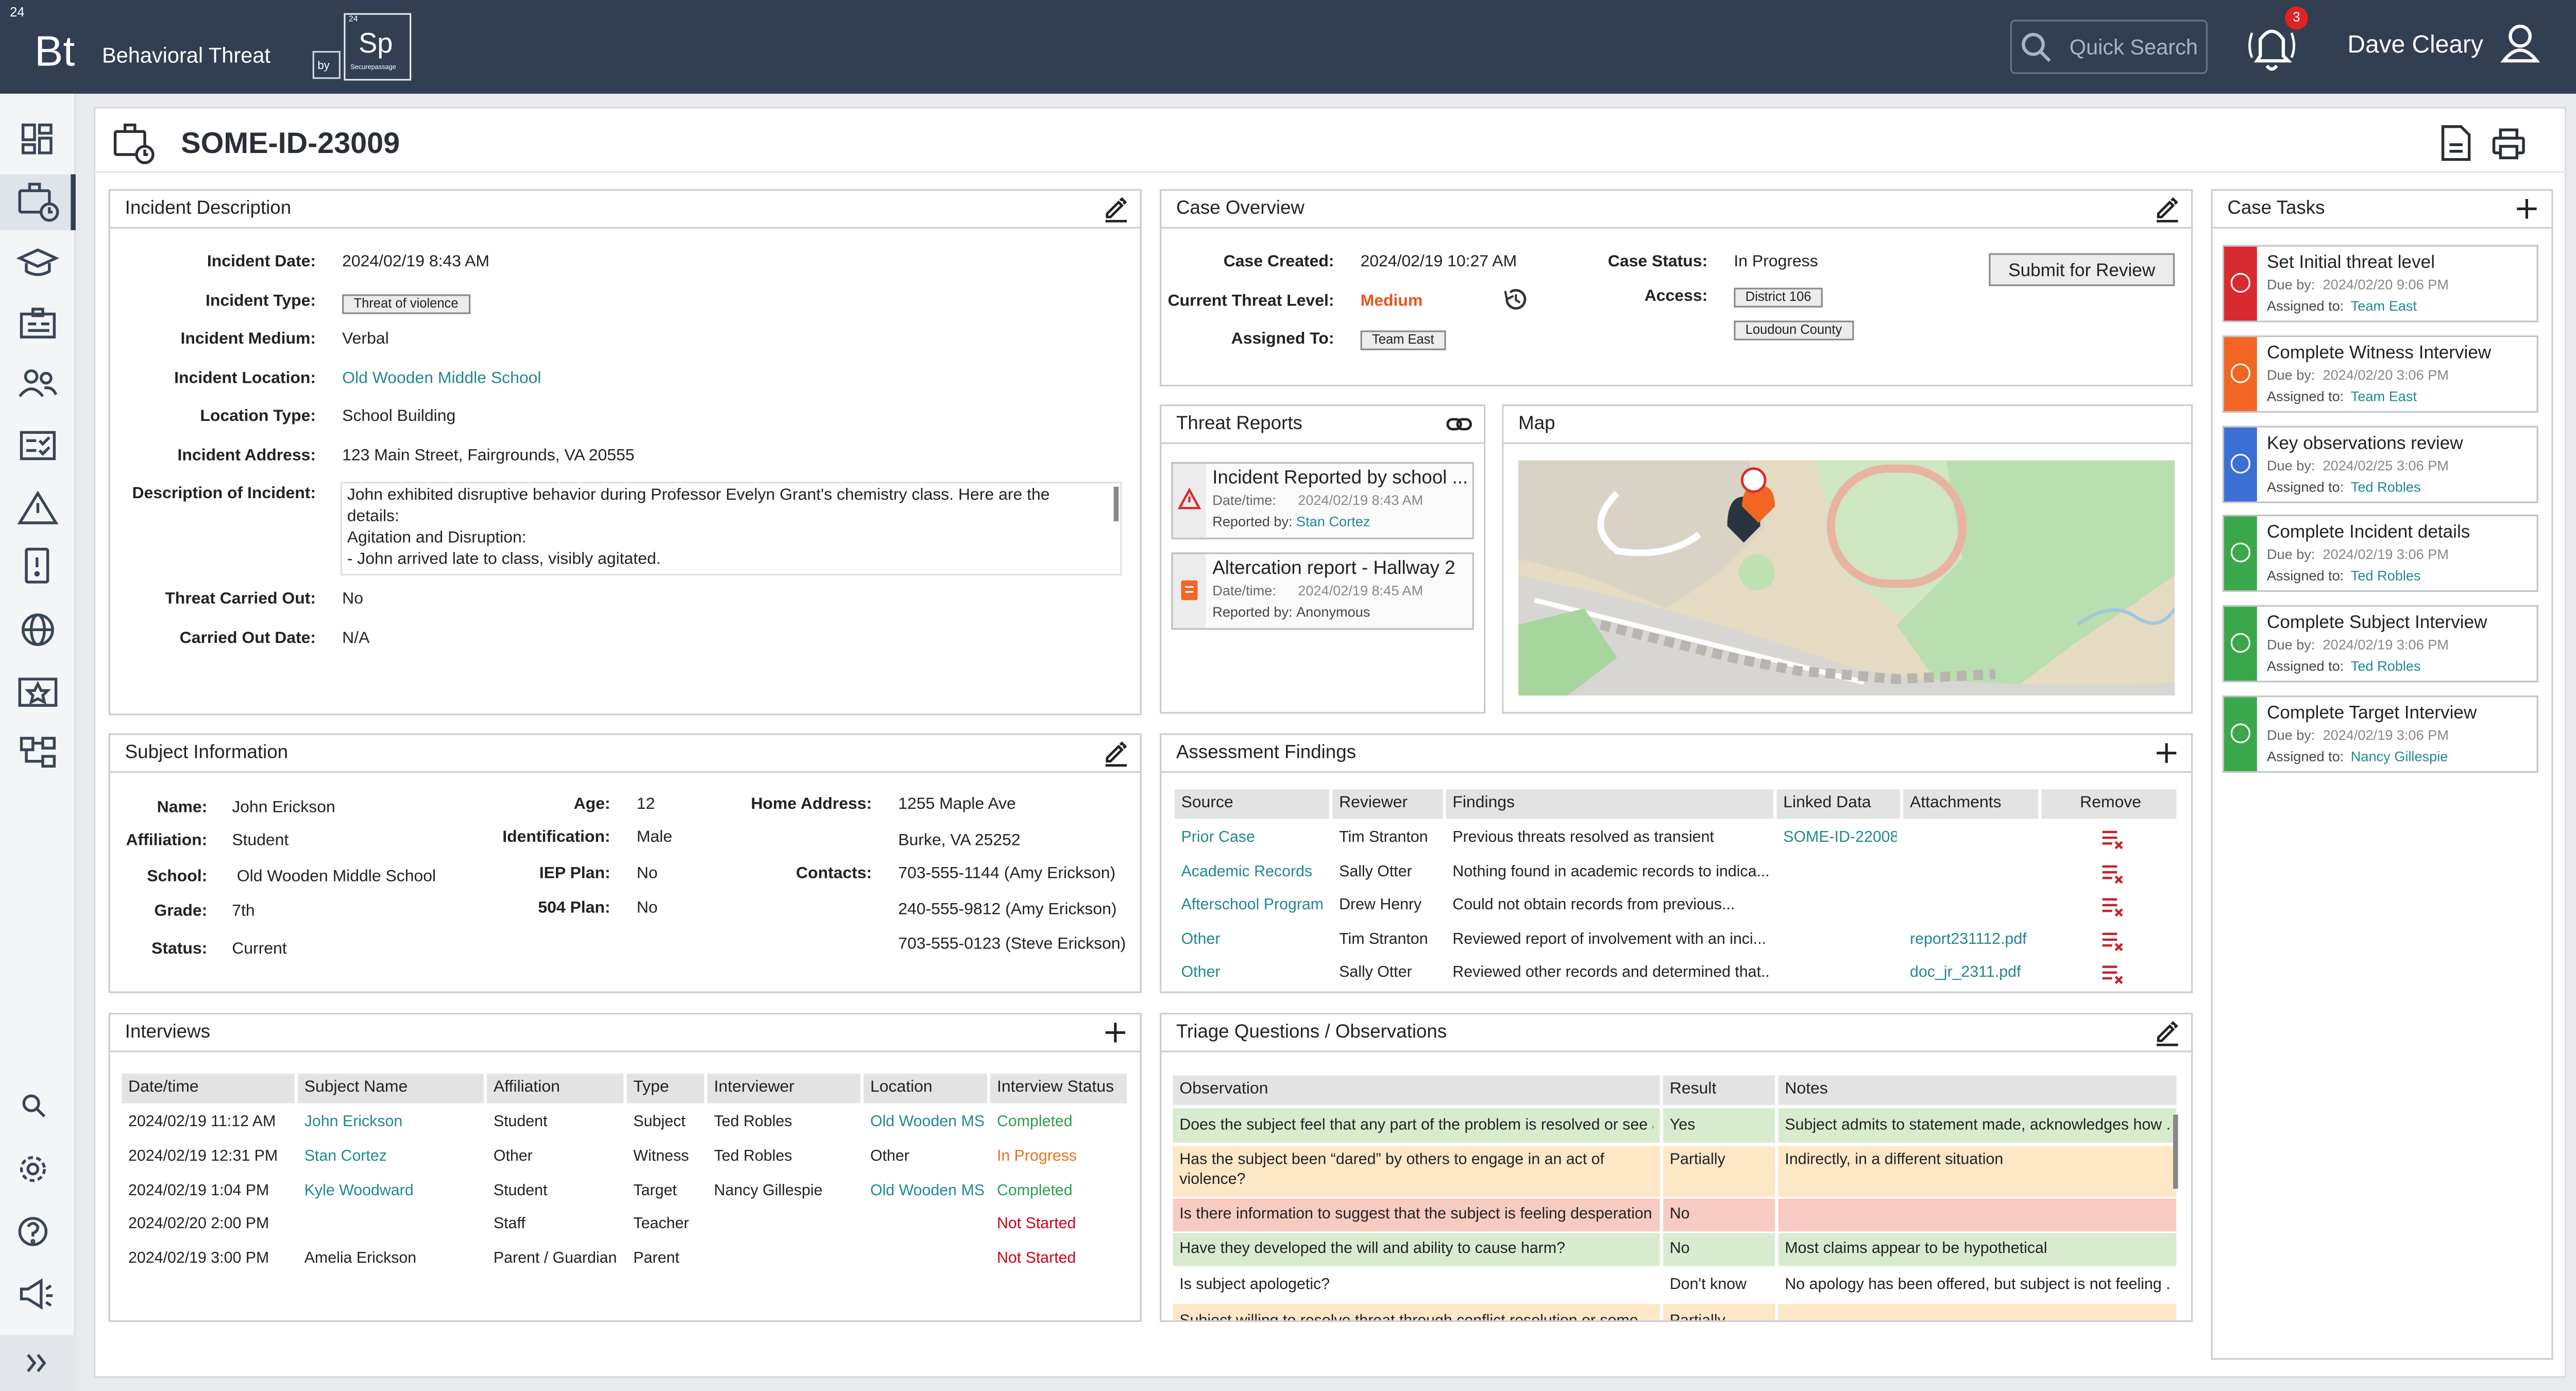 This screenshot has width=2576, height=1391. I want to click on table-cell: Prior Case, so click(1218, 837).